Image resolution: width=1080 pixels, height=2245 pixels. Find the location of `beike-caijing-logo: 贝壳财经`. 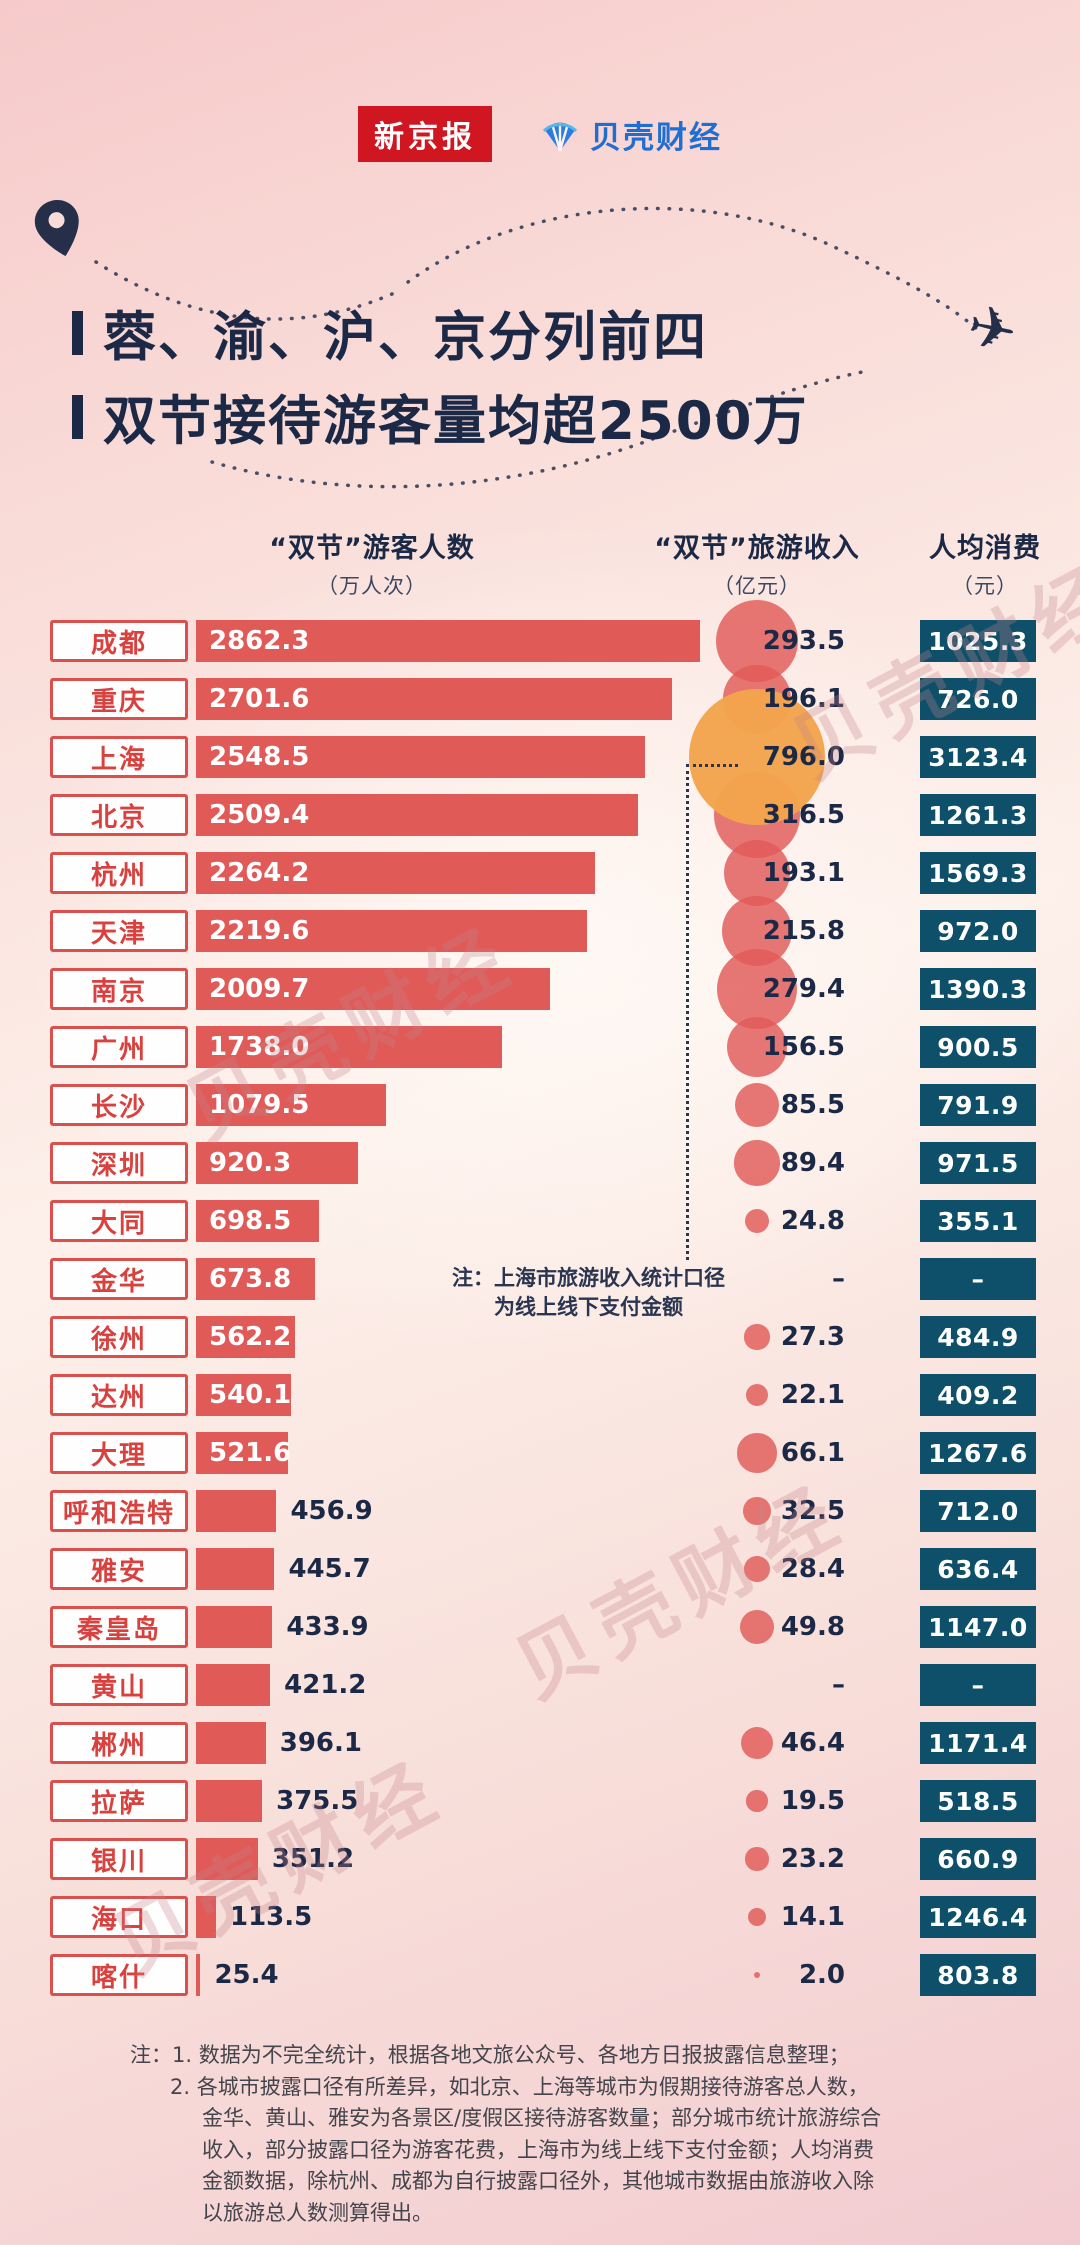

beike-caijing-logo: 贝壳财经 is located at coordinates (631, 134).